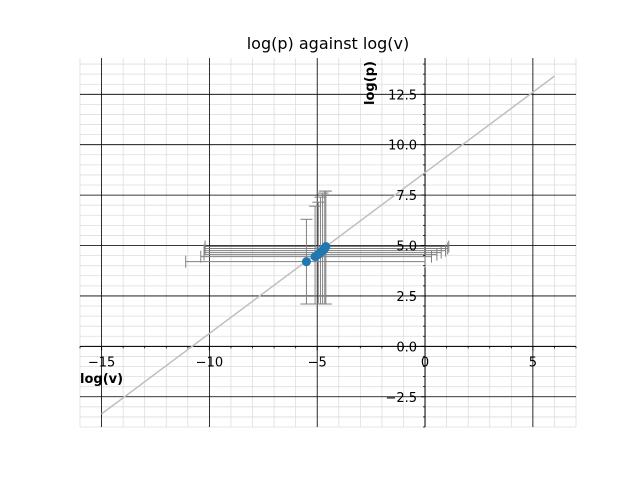  I want to click on y-tick-label: 7.5, so click(406, 196).